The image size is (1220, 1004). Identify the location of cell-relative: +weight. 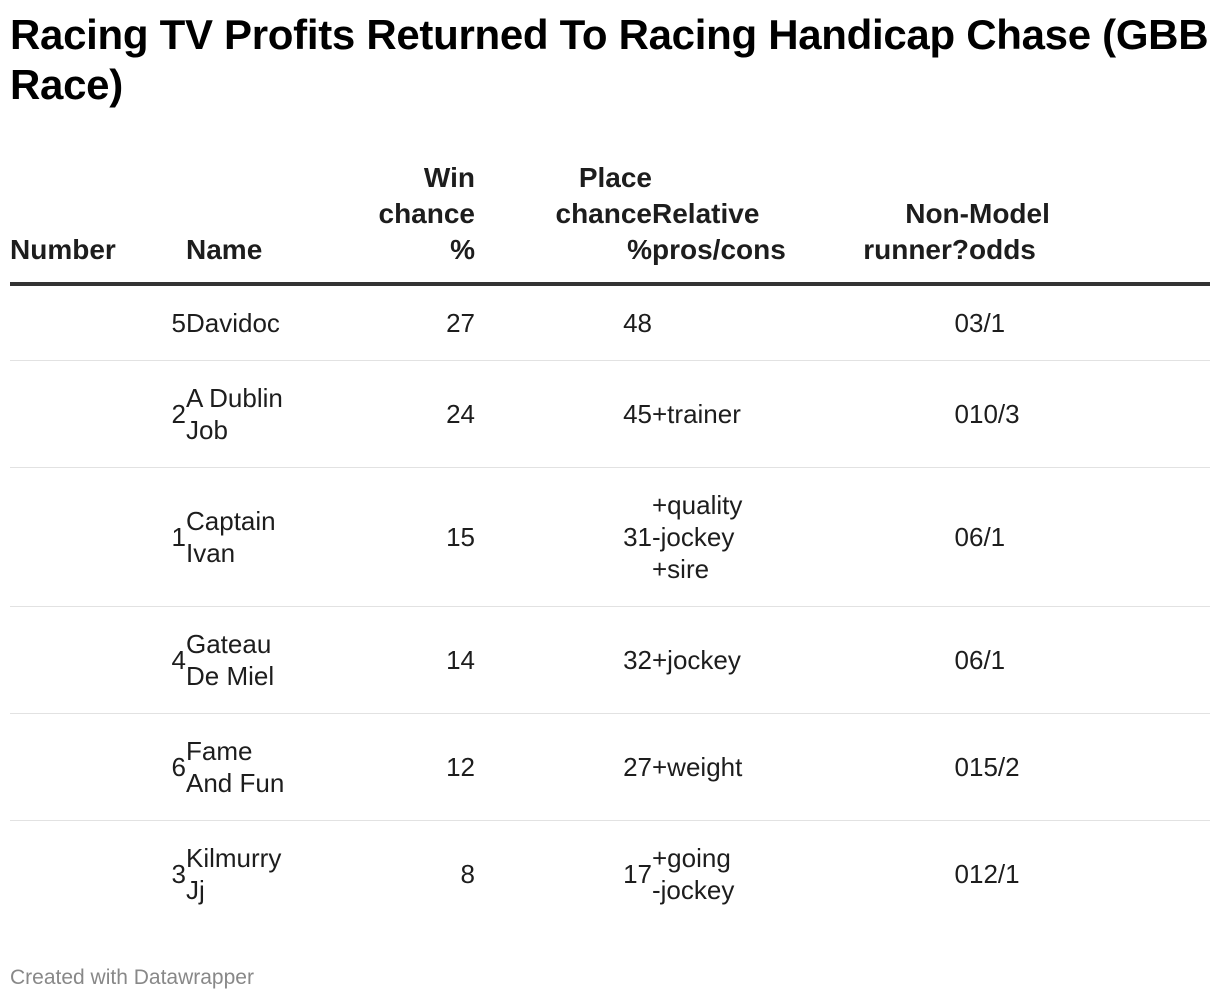
(740, 767).